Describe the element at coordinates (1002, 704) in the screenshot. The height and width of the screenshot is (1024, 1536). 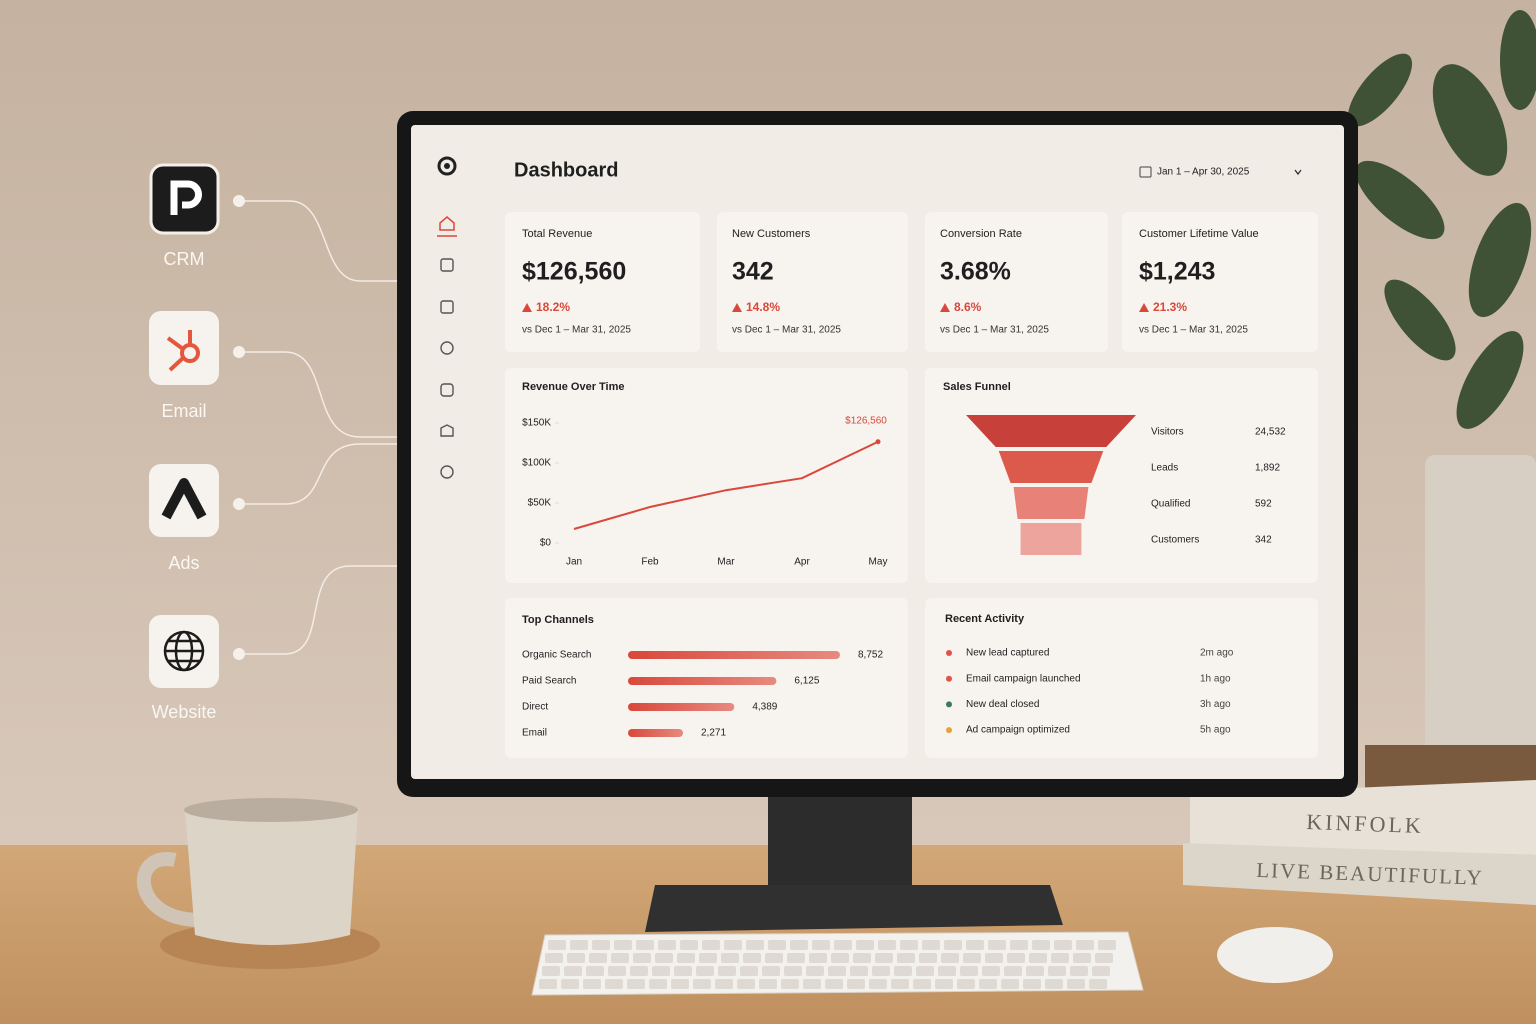
I see `activity-text: New deal closed` at that location.